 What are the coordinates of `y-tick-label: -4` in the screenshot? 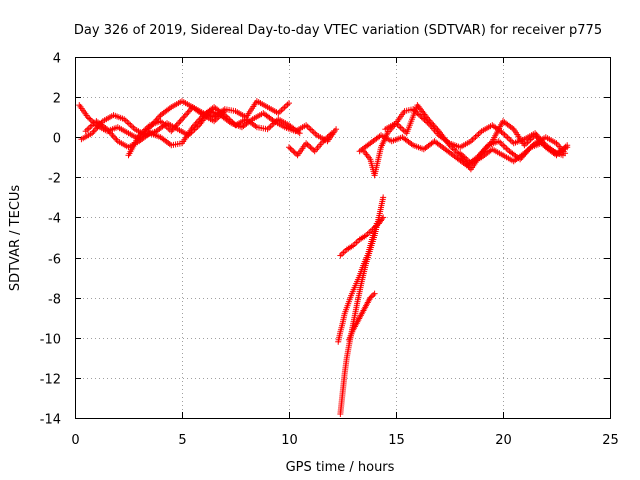 It's located at (54, 219).